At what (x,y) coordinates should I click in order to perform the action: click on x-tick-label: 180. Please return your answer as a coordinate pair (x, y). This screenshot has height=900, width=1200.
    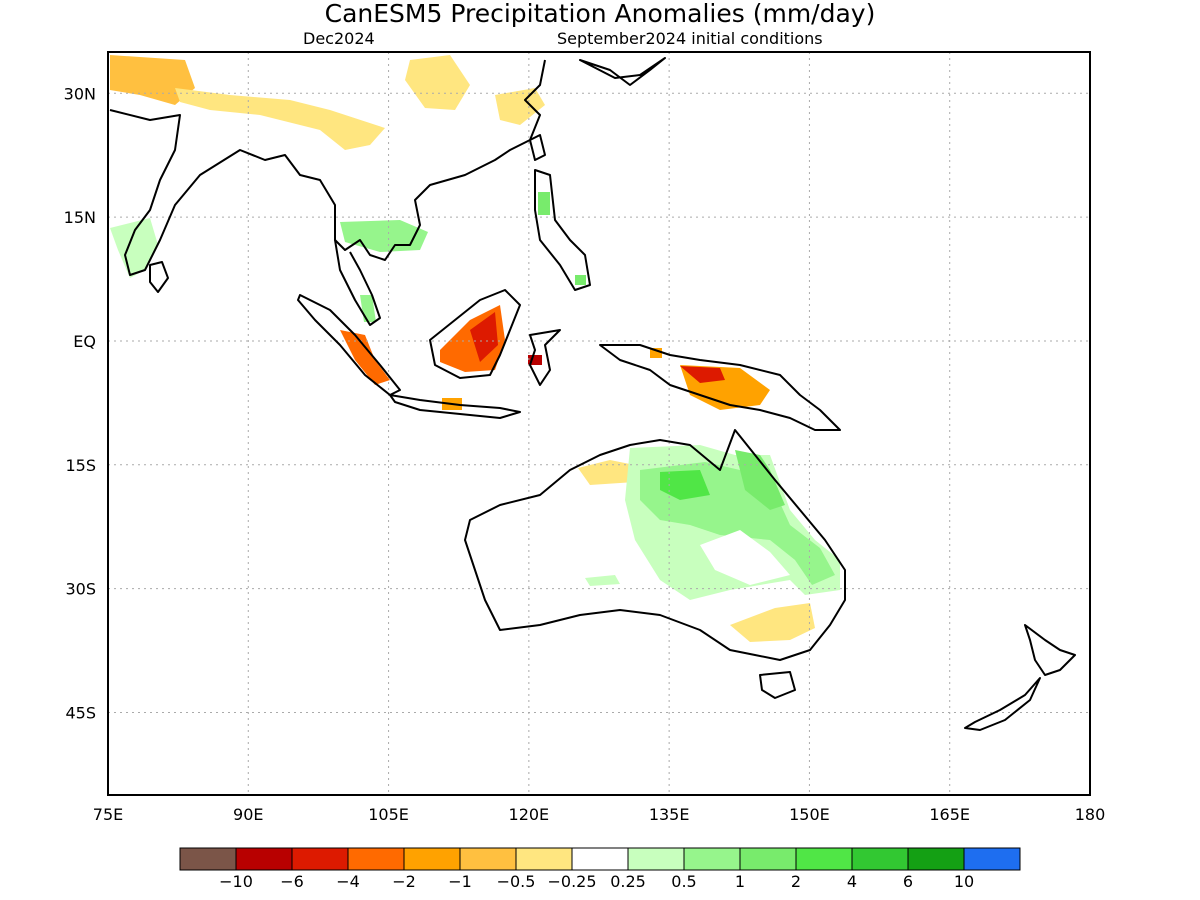
    Looking at the image, I should click on (1090, 814).